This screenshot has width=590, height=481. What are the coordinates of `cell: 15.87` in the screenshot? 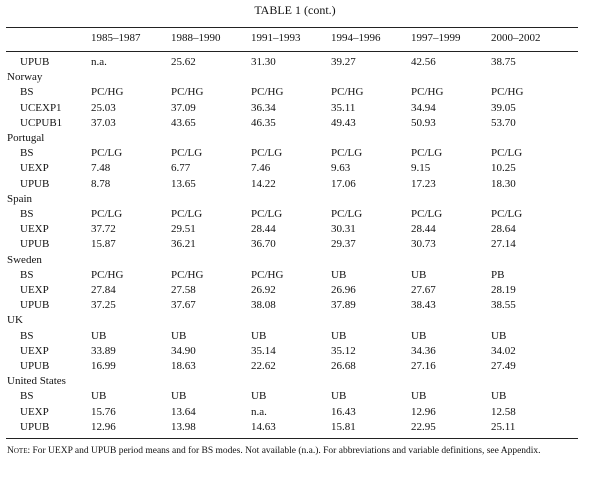 It's located at (103, 244).